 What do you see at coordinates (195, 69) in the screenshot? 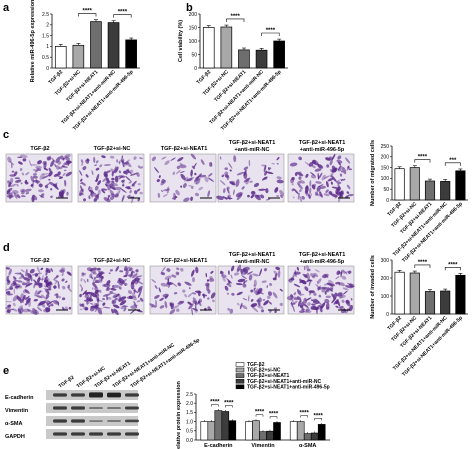
I see `y-tick-label: 0` at bounding box center [195, 69].